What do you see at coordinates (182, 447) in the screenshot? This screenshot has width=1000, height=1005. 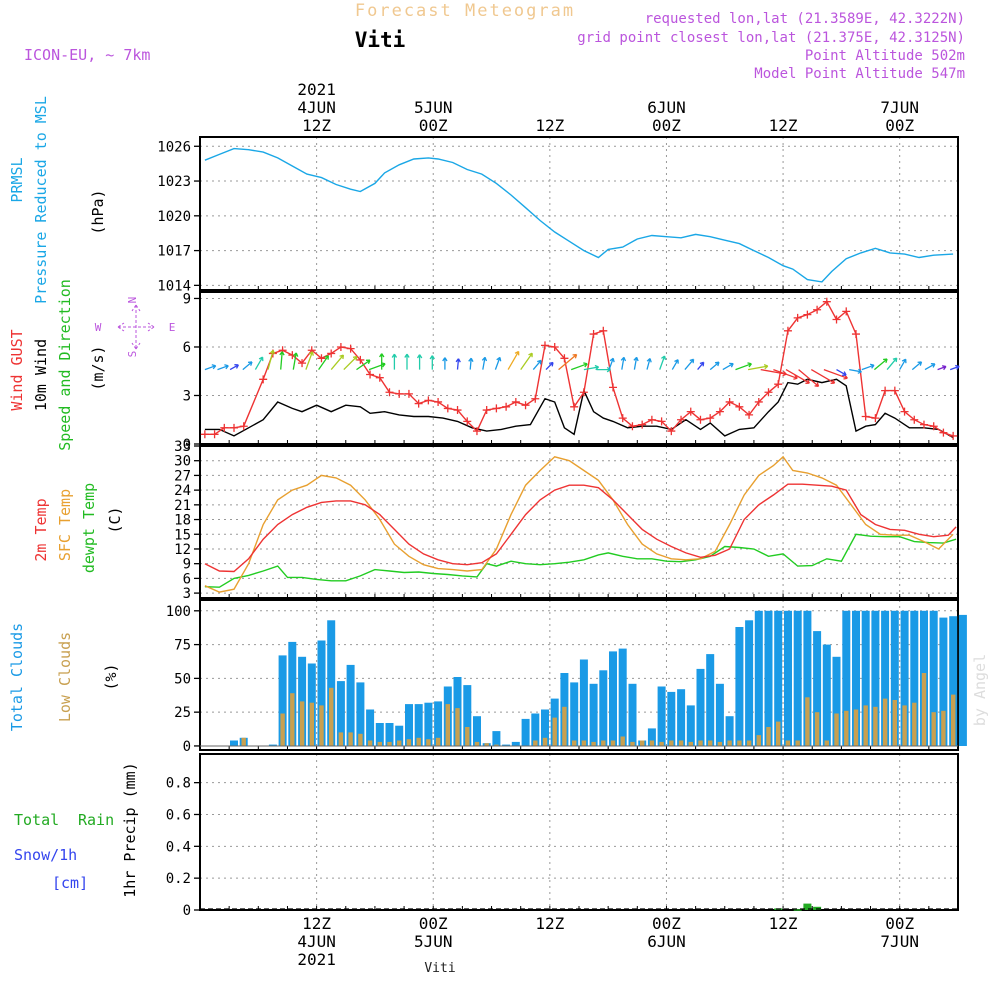 I see `y-tick-label: 33` at bounding box center [182, 447].